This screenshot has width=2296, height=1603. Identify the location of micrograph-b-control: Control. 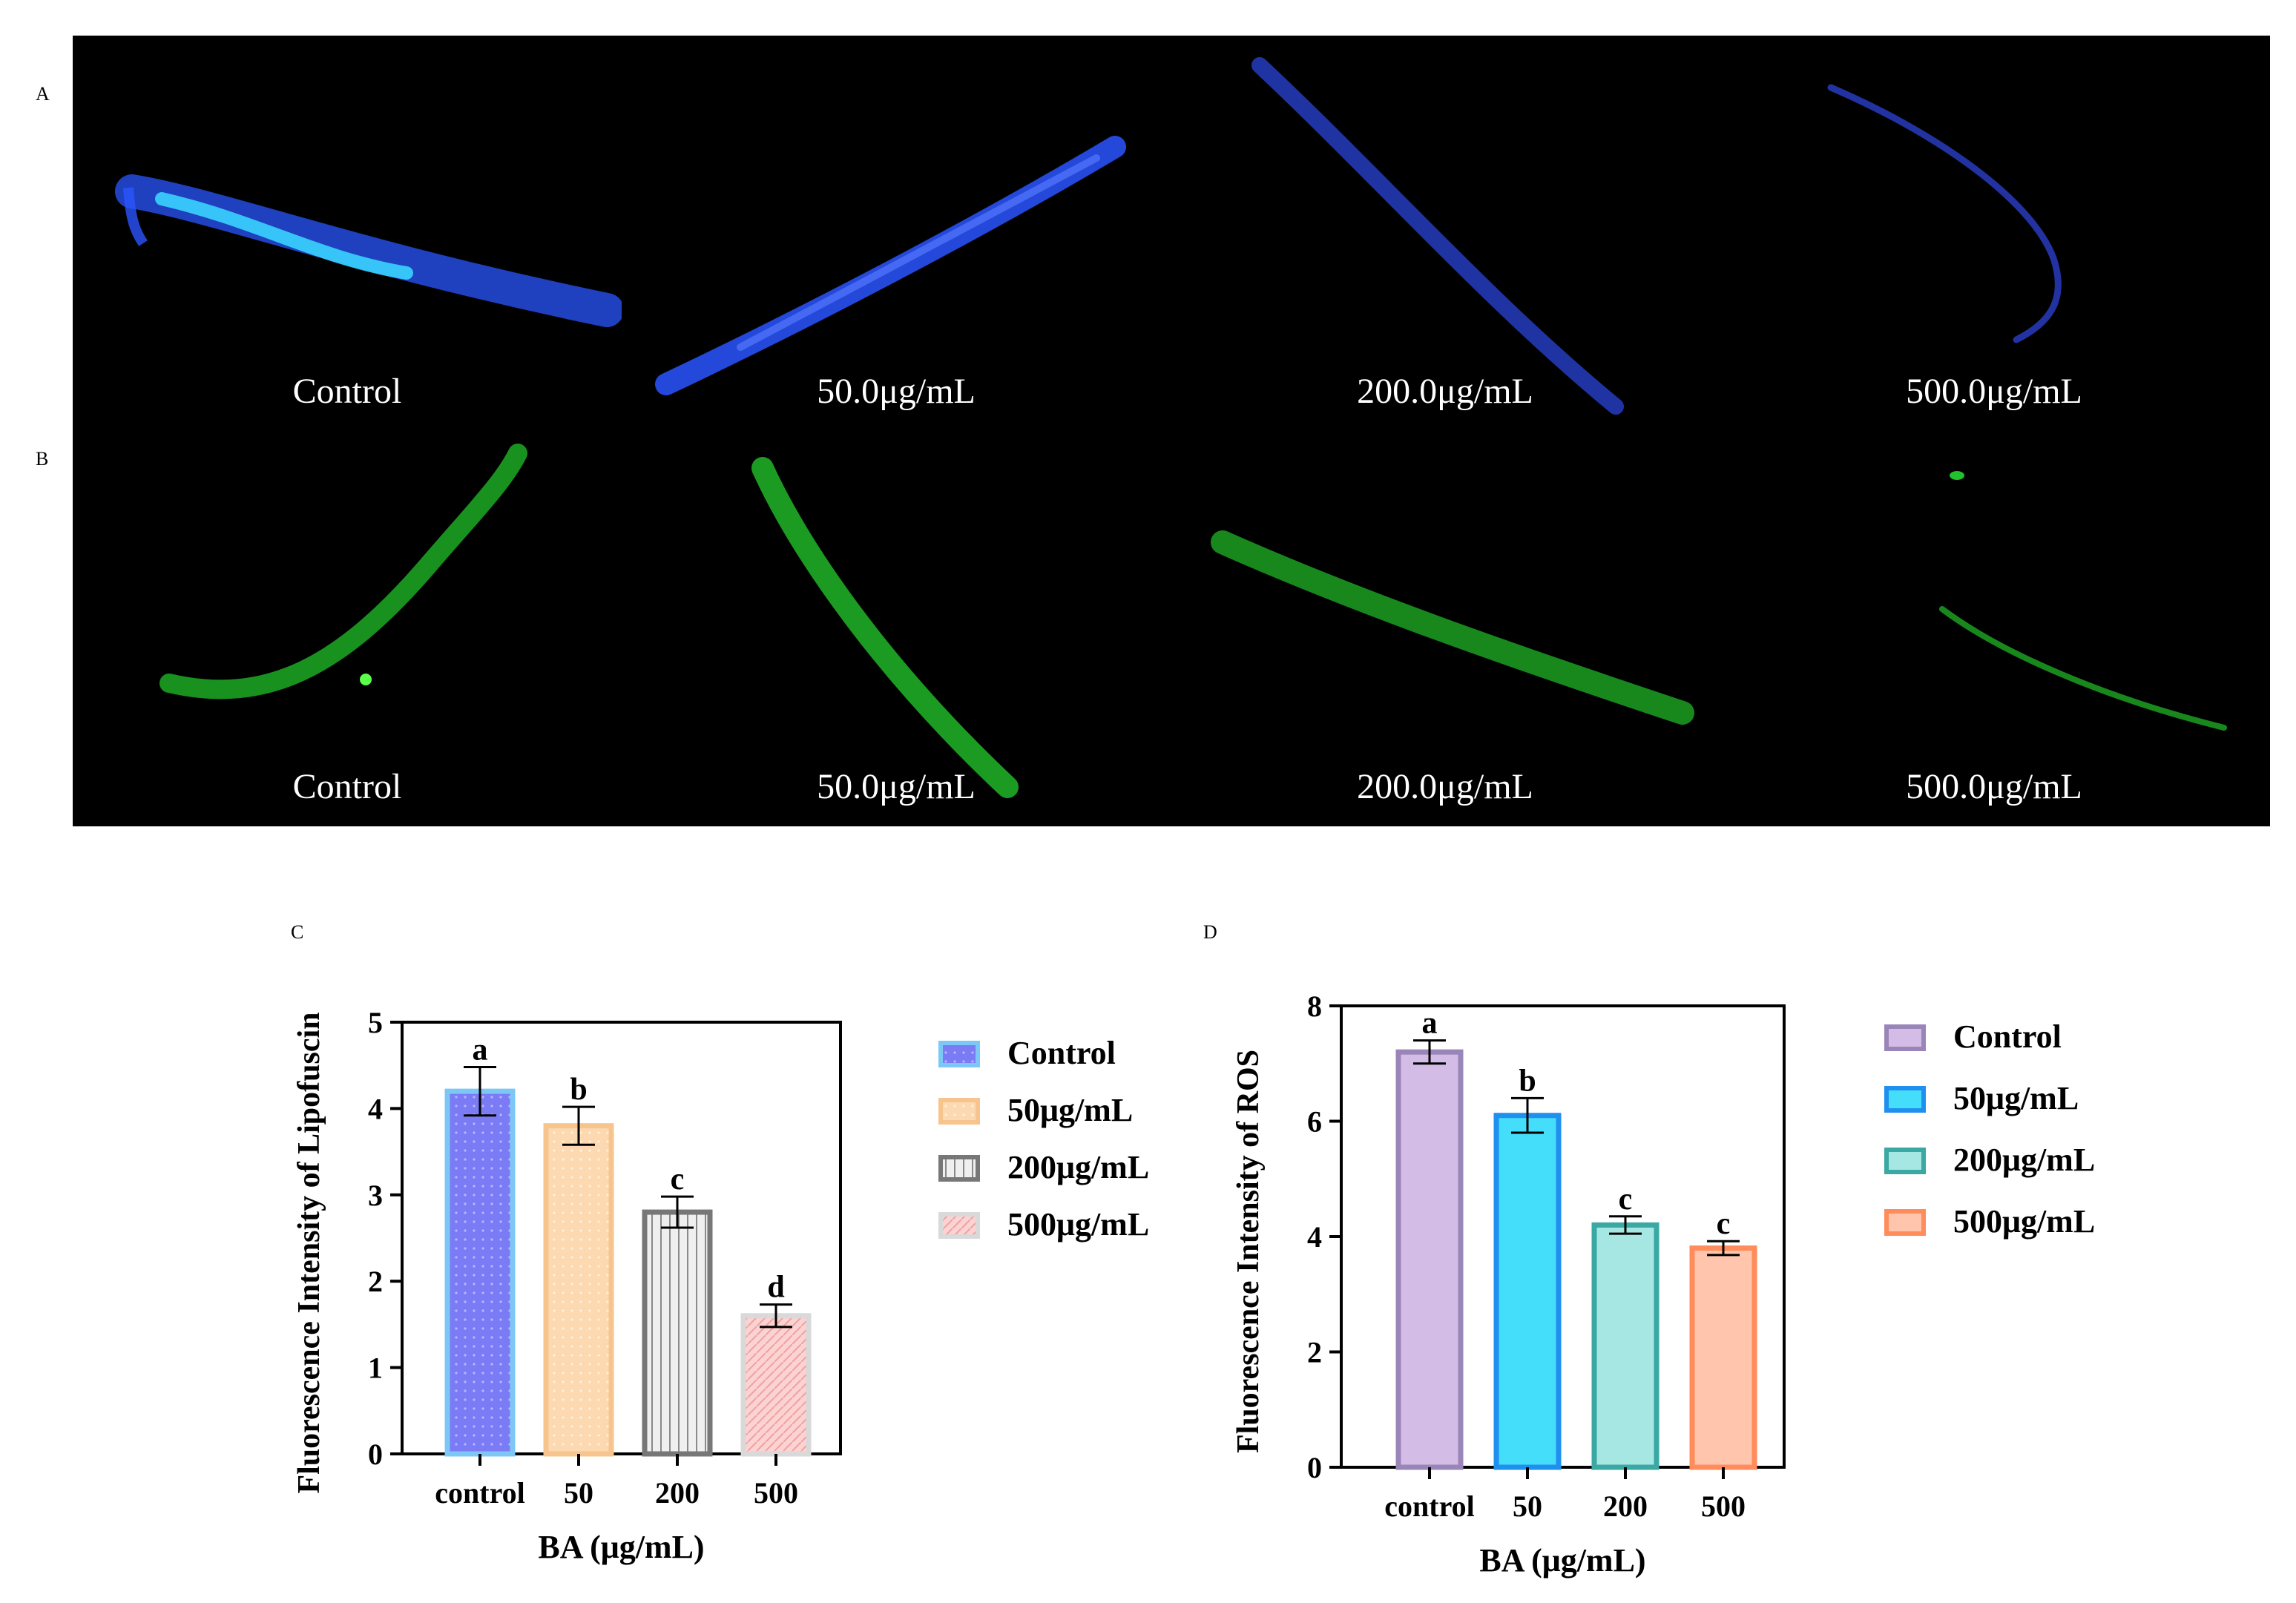
(347, 628).